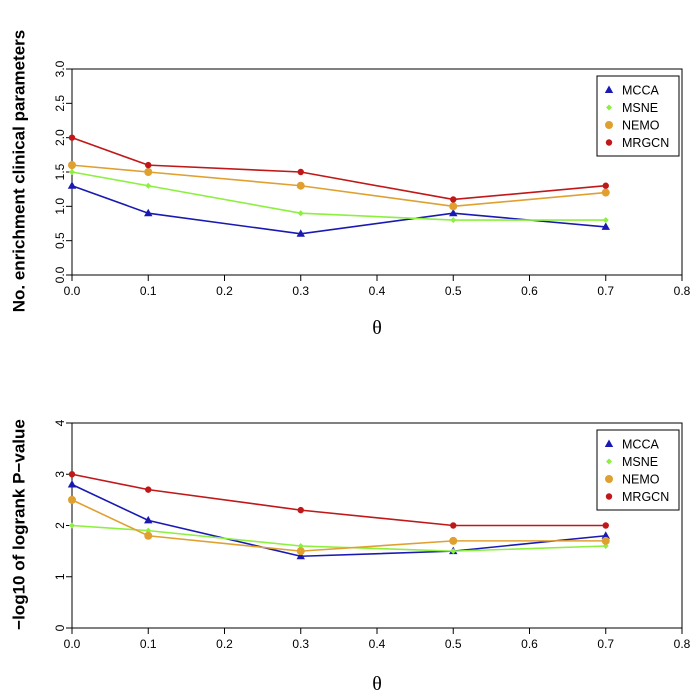 This screenshot has height=695, width=695. What do you see at coordinates (60, 422) in the screenshot?
I see `y-tick-label: 4` at bounding box center [60, 422].